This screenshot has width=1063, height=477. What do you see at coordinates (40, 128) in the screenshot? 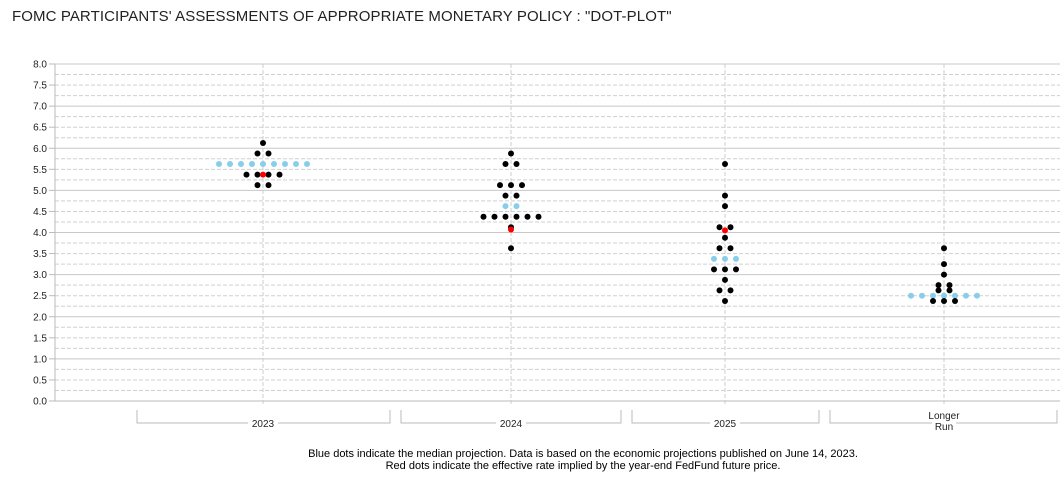
I see `y-tick-label: 6.5` at bounding box center [40, 128].